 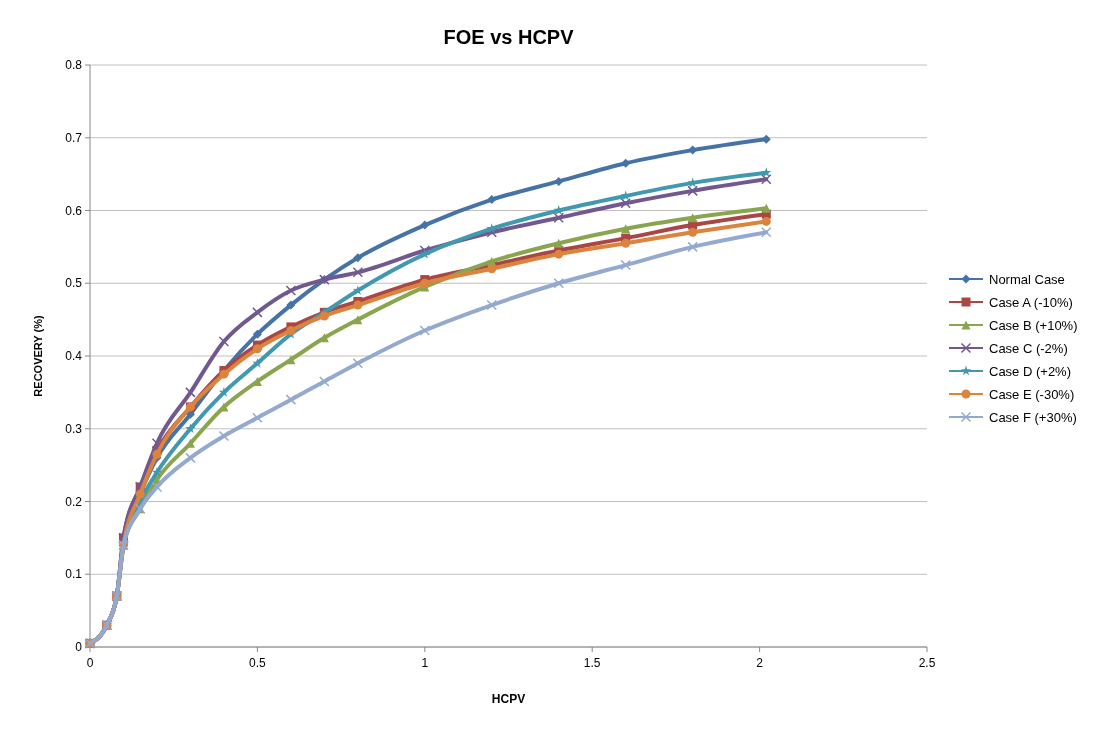 What do you see at coordinates (592, 663) in the screenshot?
I see `x-tick-label: 1.5` at bounding box center [592, 663].